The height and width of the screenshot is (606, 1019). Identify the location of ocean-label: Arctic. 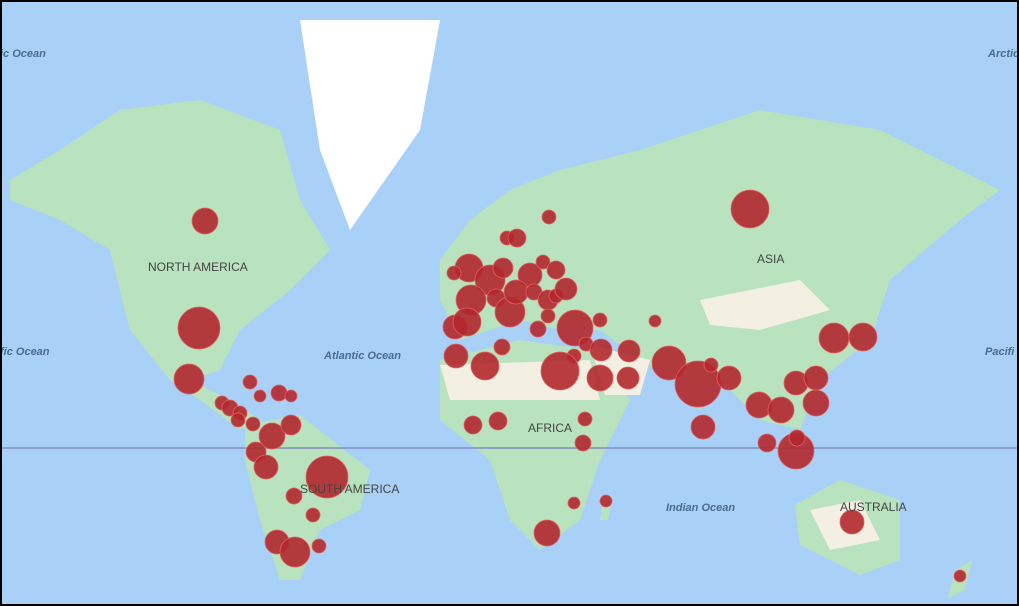
(1003, 54).